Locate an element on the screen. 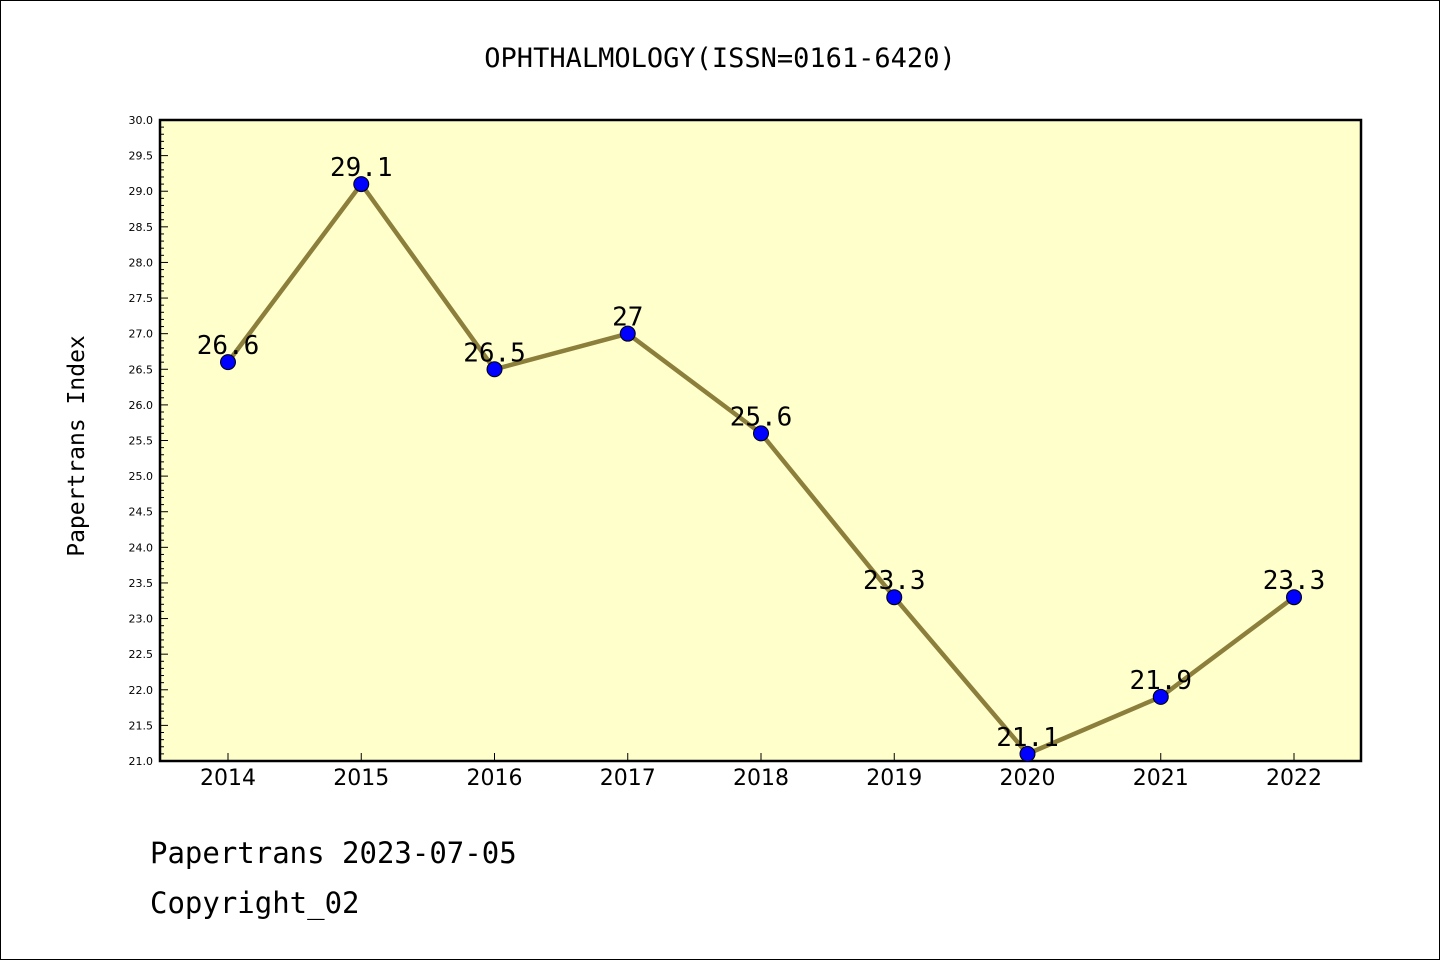 The width and height of the screenshot is (1440, 960). x-tick-label: 2018 is located at coordinates (761, 778).